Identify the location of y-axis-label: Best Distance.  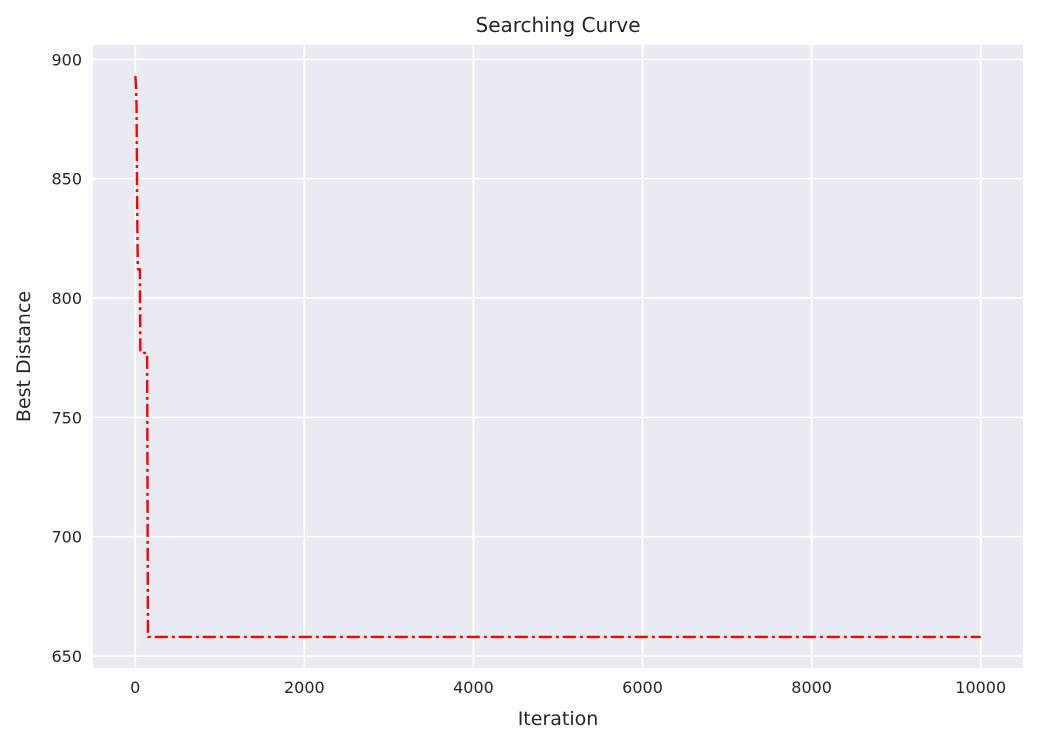
(24, 356).